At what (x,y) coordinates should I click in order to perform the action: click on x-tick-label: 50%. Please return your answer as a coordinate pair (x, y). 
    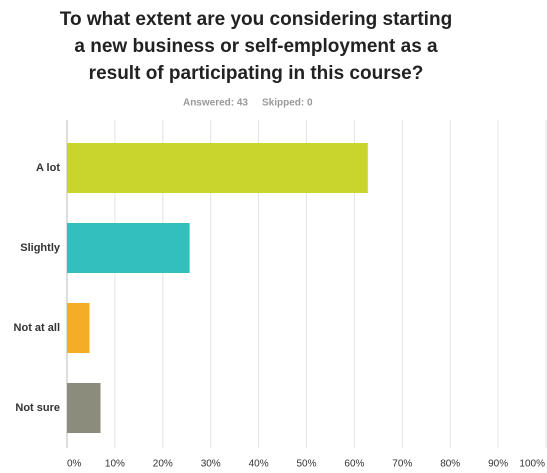
    Looking at the image, I should click on (306, 464).